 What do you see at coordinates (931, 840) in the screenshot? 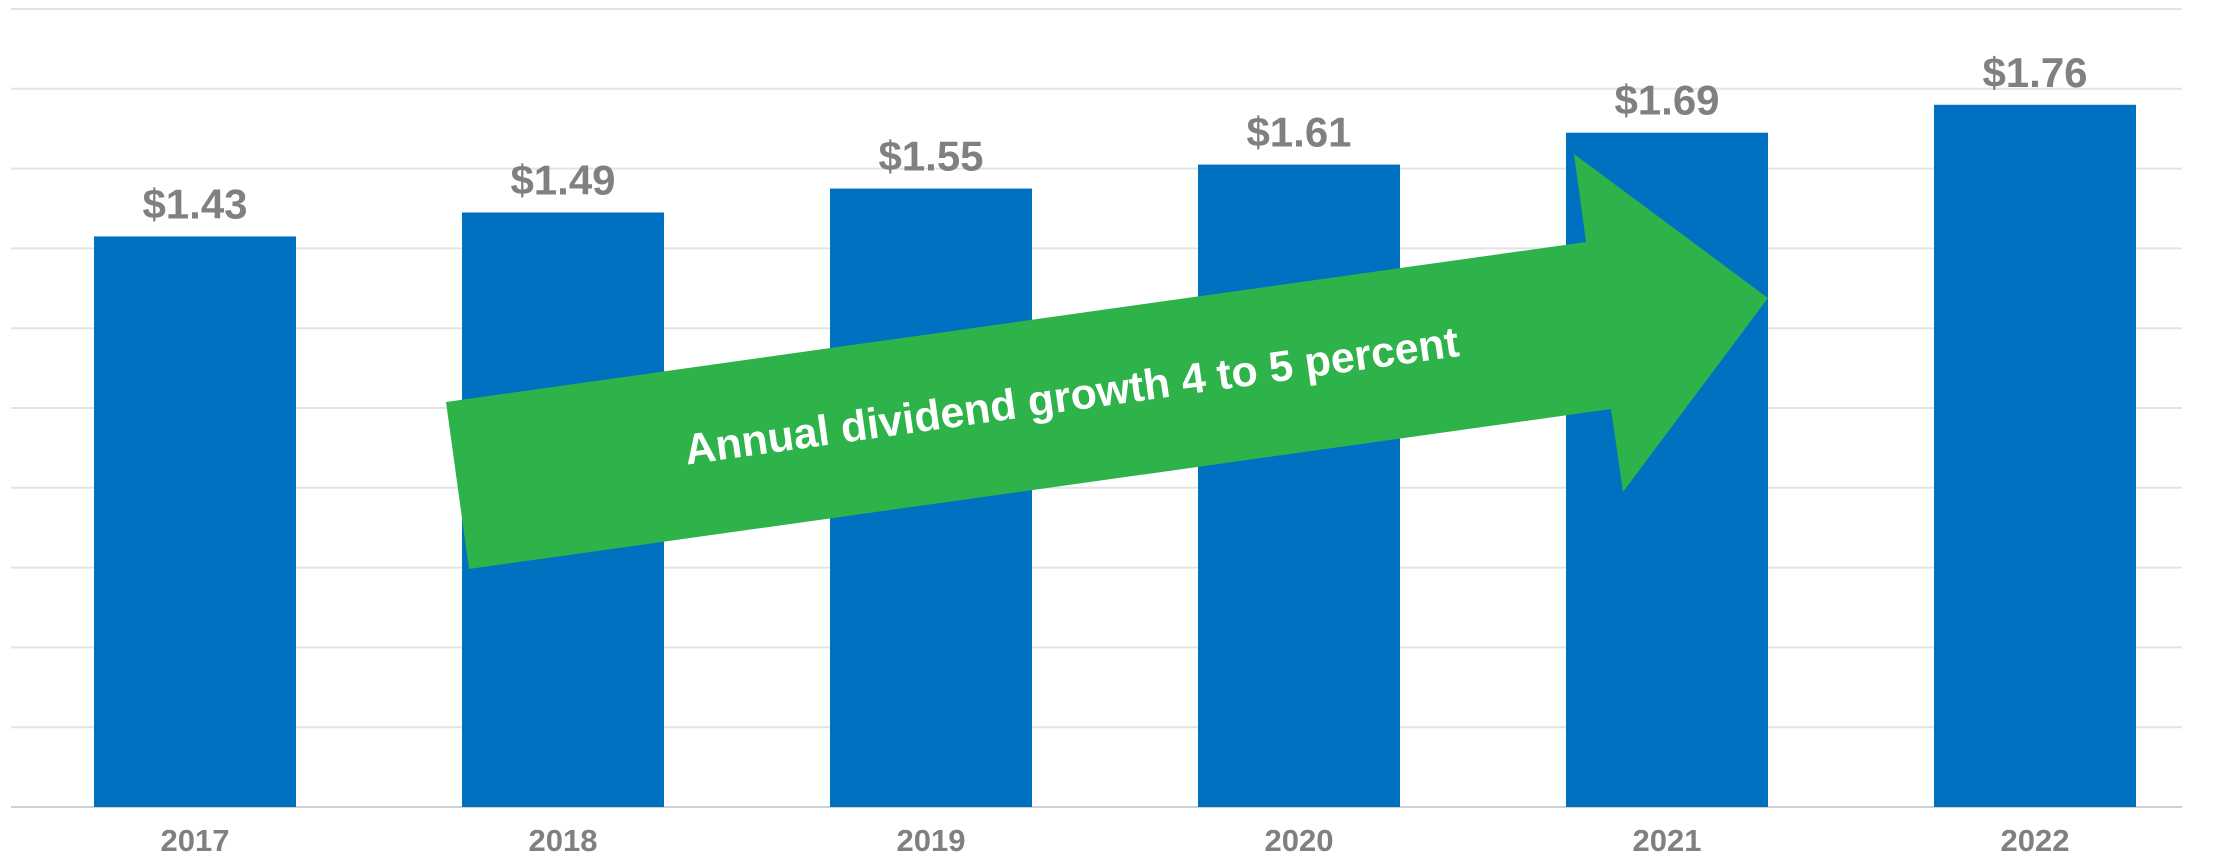
I see `x-tick-label: 2019` at bounding box center [931, 840].